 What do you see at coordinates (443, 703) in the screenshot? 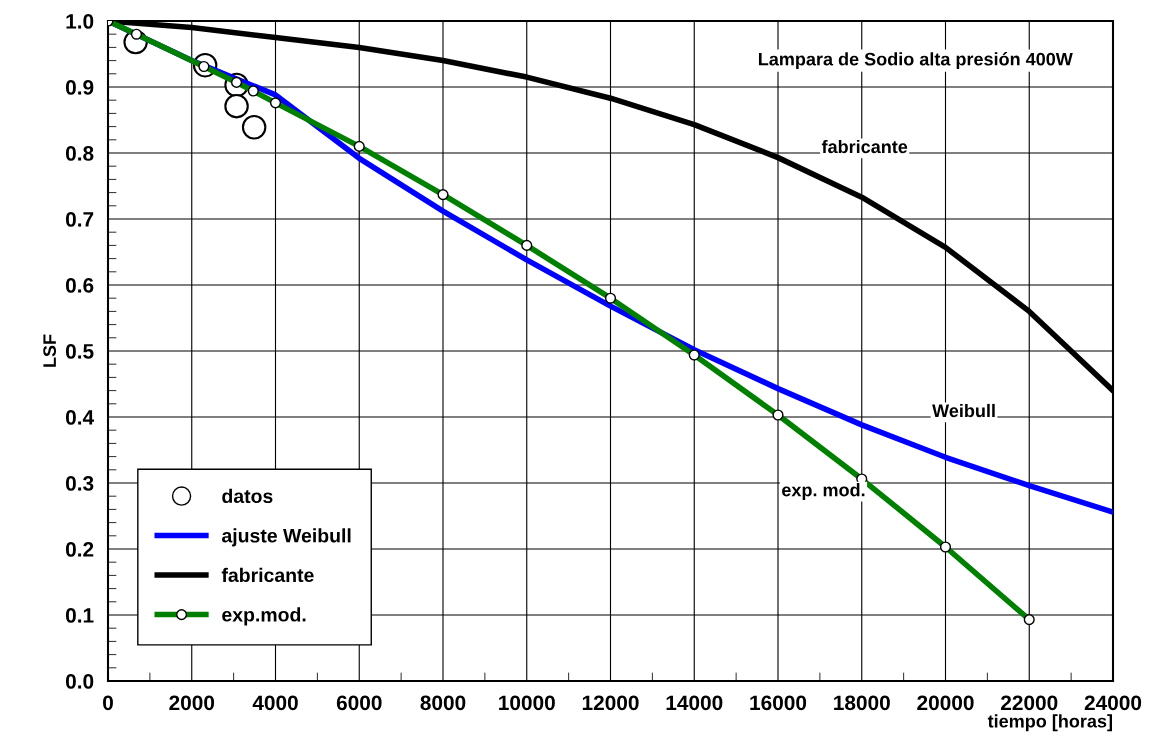
I see `x-tick-label: 8000` at bounding box center [443, 703].